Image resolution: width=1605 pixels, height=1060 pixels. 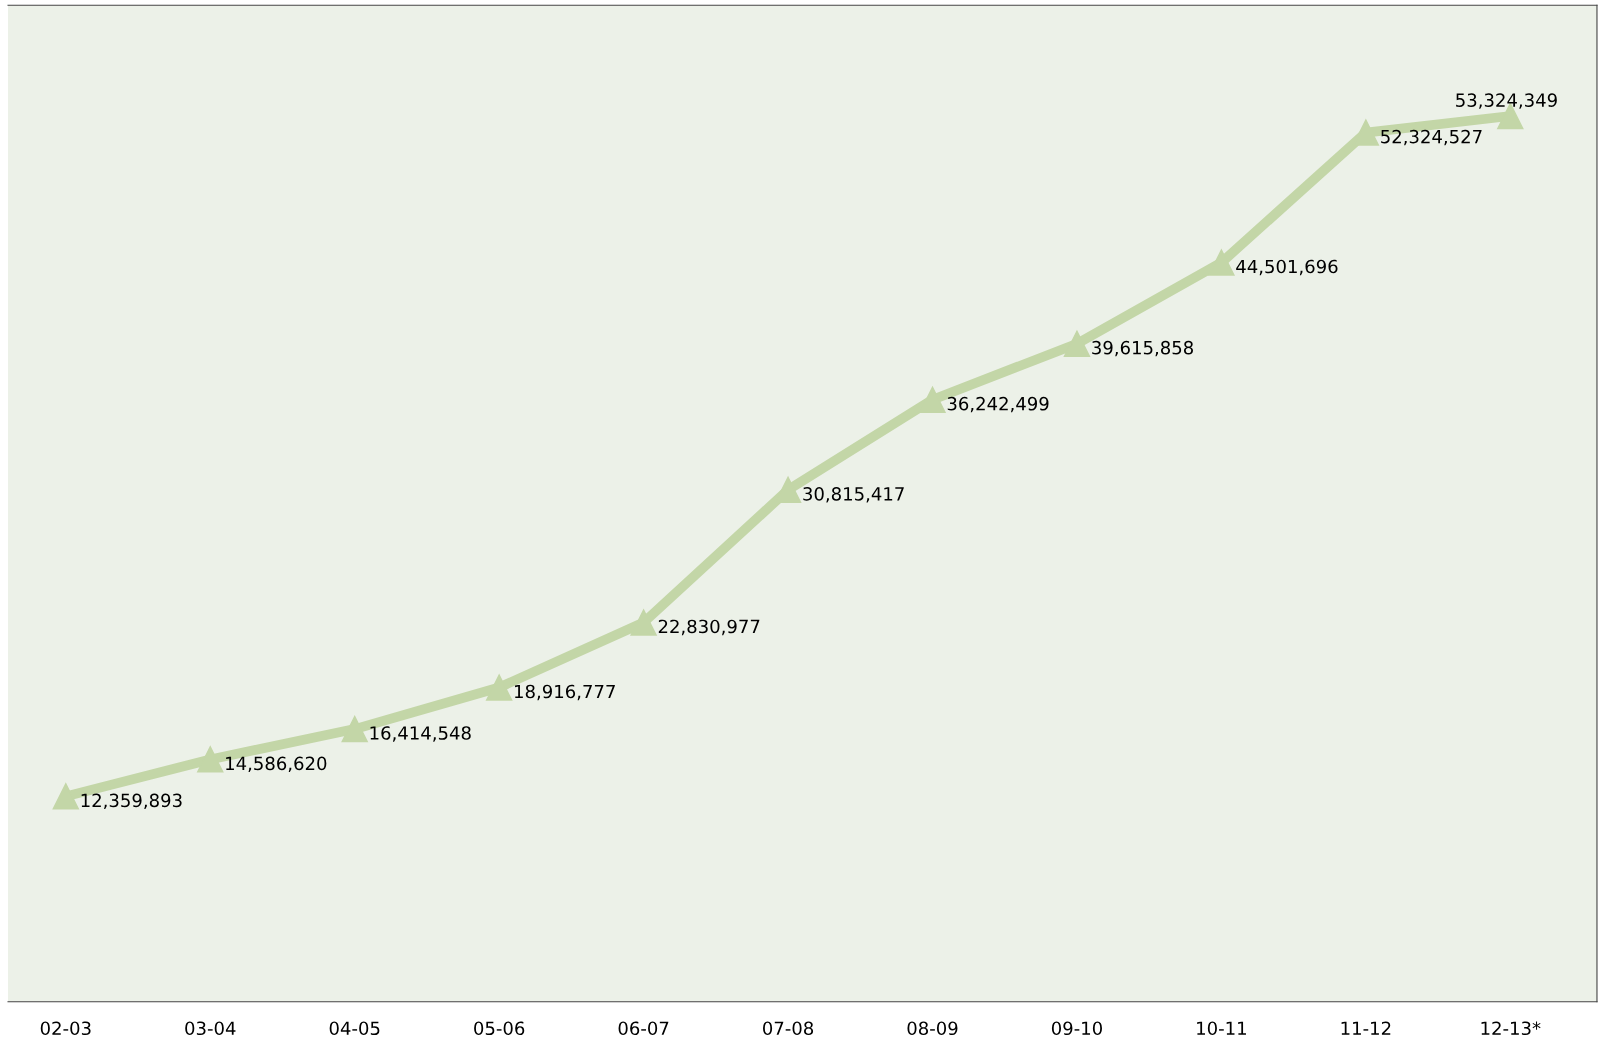 I want to click on x-tick-label: 12-13*, so click(x=1511, y=1028).